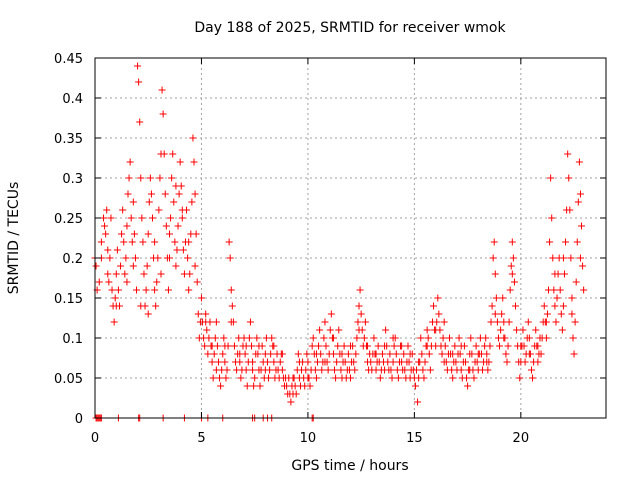  What do you see at coordinates (14, 238) in the screenshot?
I see `y-axis-label: SRMTID / TECUs` at bounding box center [14, 238].